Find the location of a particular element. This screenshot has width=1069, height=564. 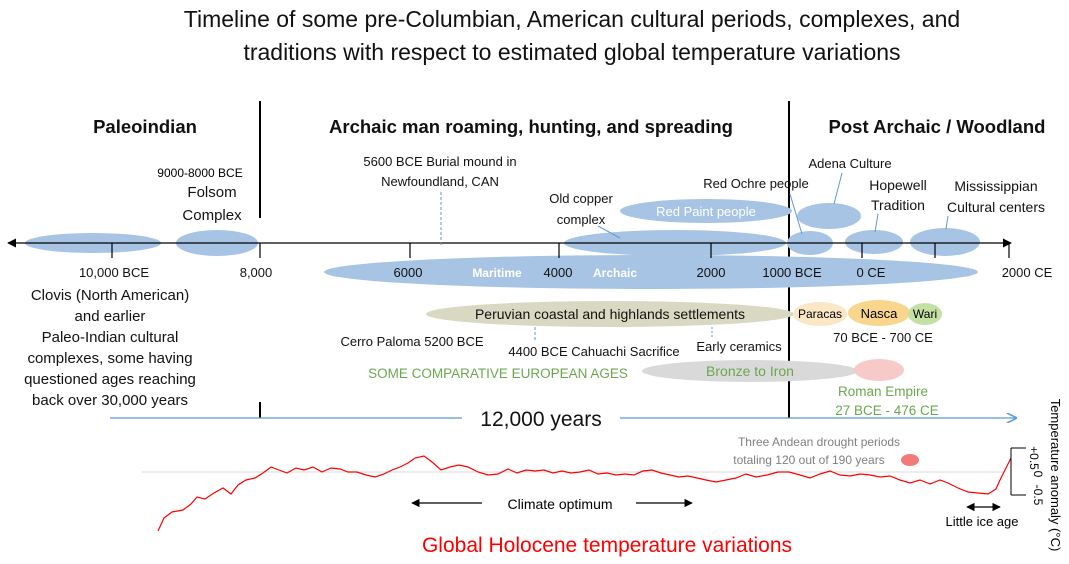

hopewell-line-1: Hopewell is located at coordinates (898, 185).